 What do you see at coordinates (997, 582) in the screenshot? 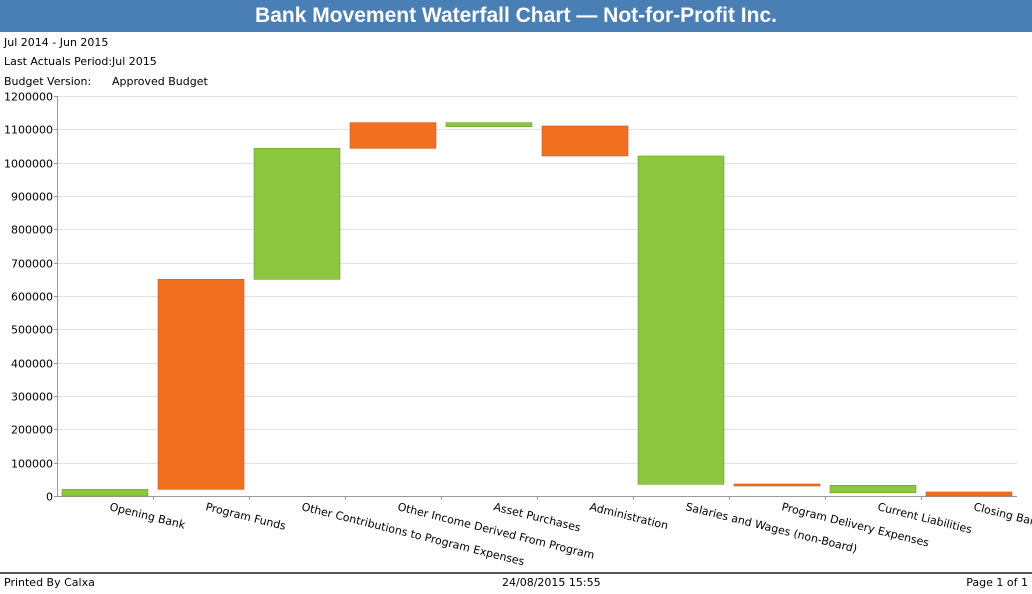
I see `page-number: Page 1 of 1` at bounding box center [997, 582].